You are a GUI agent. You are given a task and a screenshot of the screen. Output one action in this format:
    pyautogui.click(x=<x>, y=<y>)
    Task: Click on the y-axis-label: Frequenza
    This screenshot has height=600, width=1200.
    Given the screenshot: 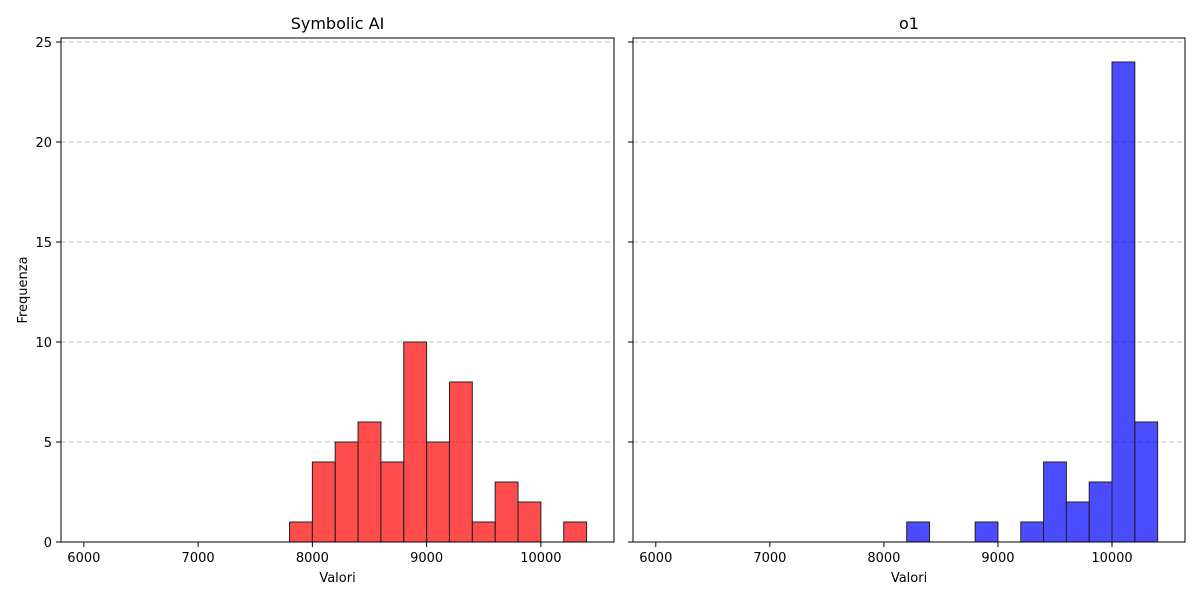 What is the action you would take?
    pyautogui.click(x=23, y=289)
    